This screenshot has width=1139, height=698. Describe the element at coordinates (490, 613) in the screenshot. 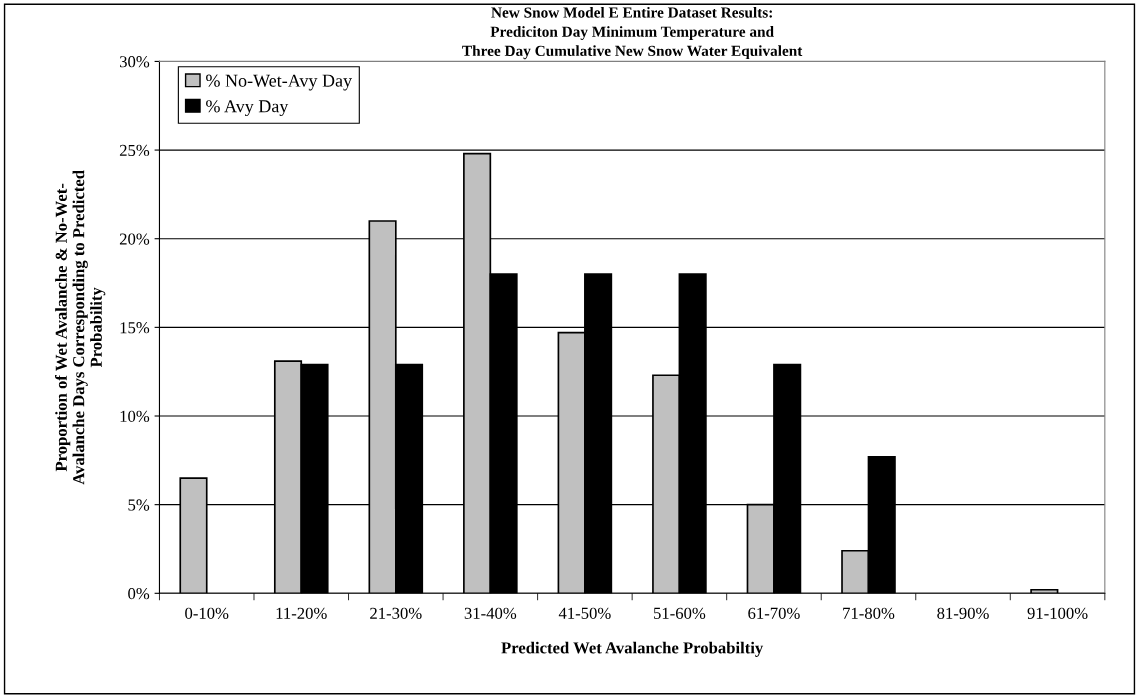

I see `x-tick-label: 31-40%` at that location.